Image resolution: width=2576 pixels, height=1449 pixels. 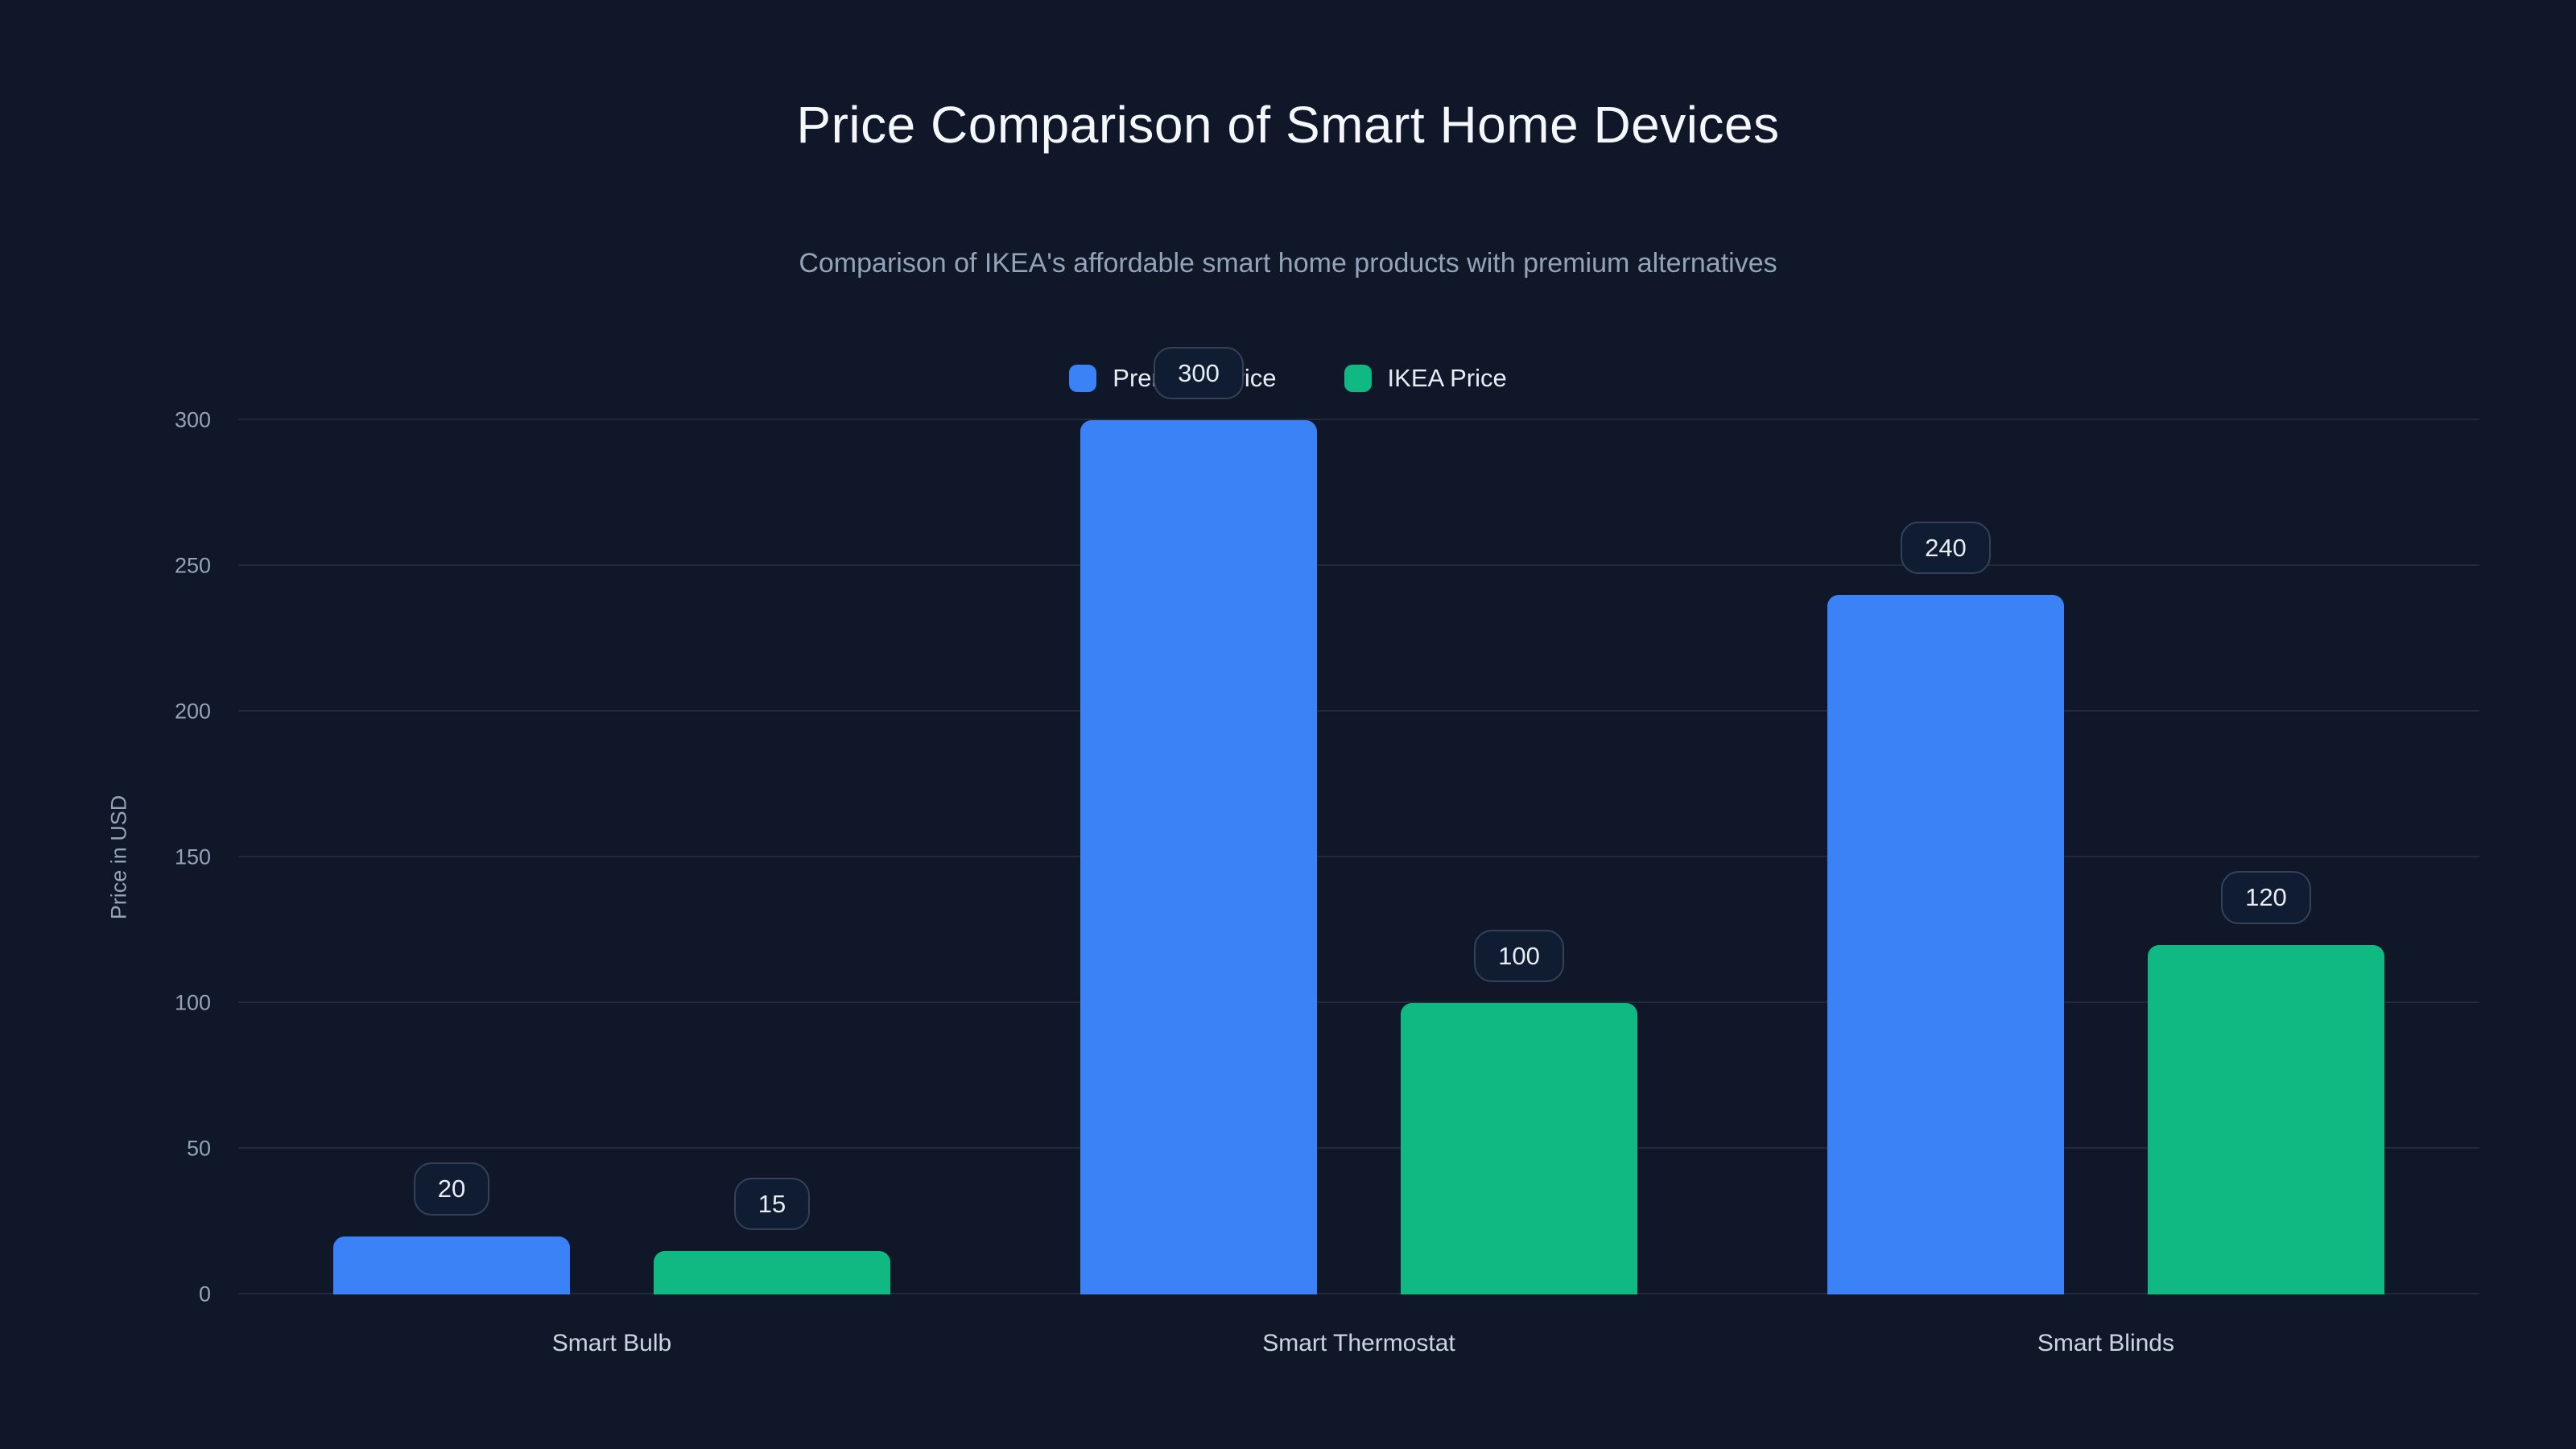 What do you see at coordinates (192, 711) in the screenshot?
I see `y-tick-label: 200` at bounding box center [192, 711].